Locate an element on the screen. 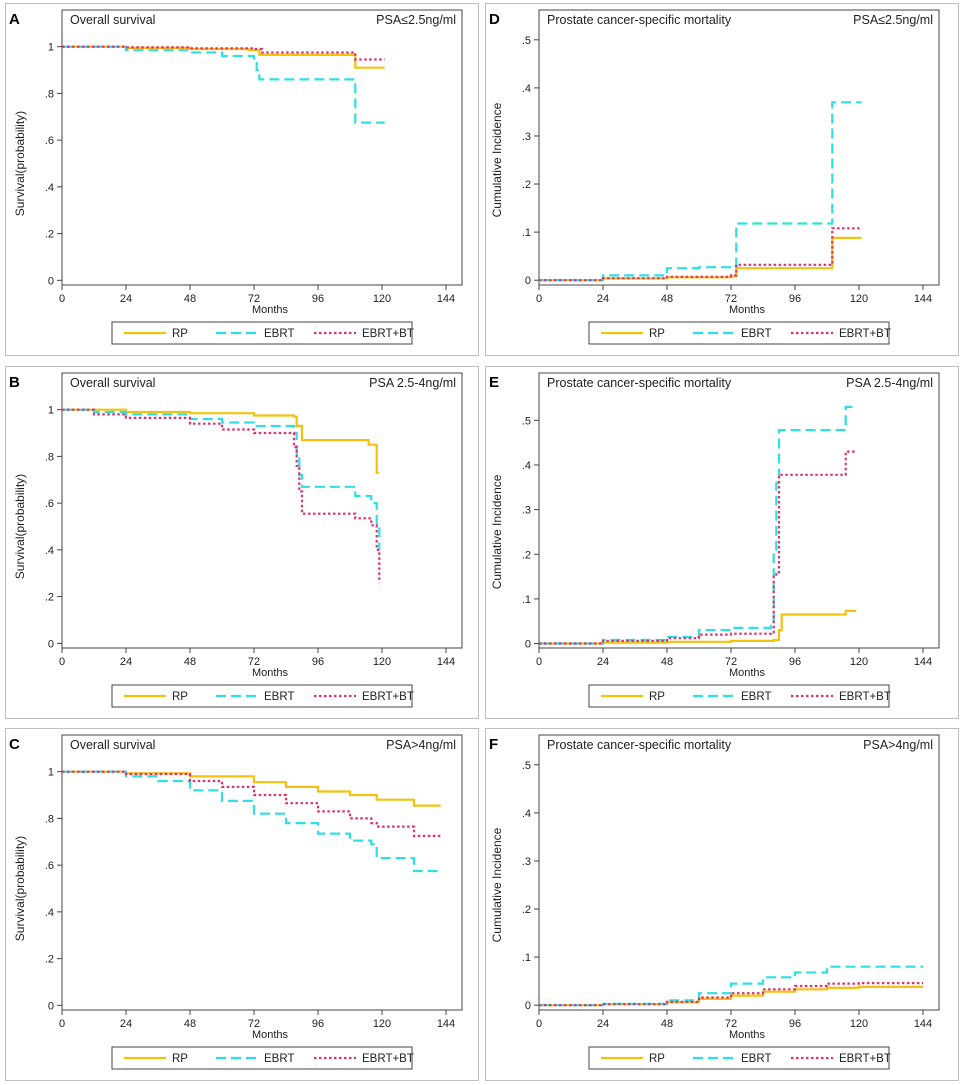  panel-subtitle: PSA>4ng/ml is located at coordinates (898, 745).